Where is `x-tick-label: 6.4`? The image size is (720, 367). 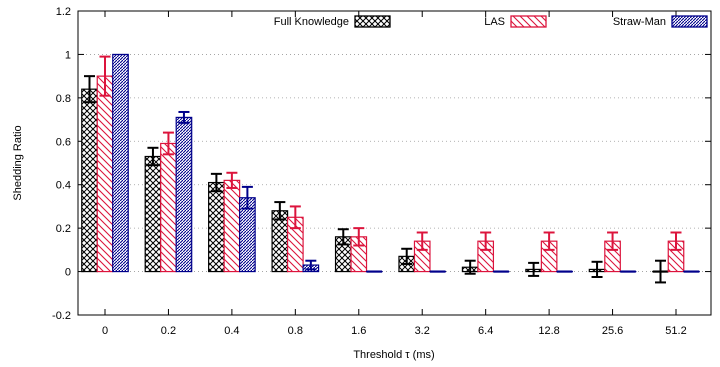 x-tick-label: 6.4 is located at coordinates (485, 331).